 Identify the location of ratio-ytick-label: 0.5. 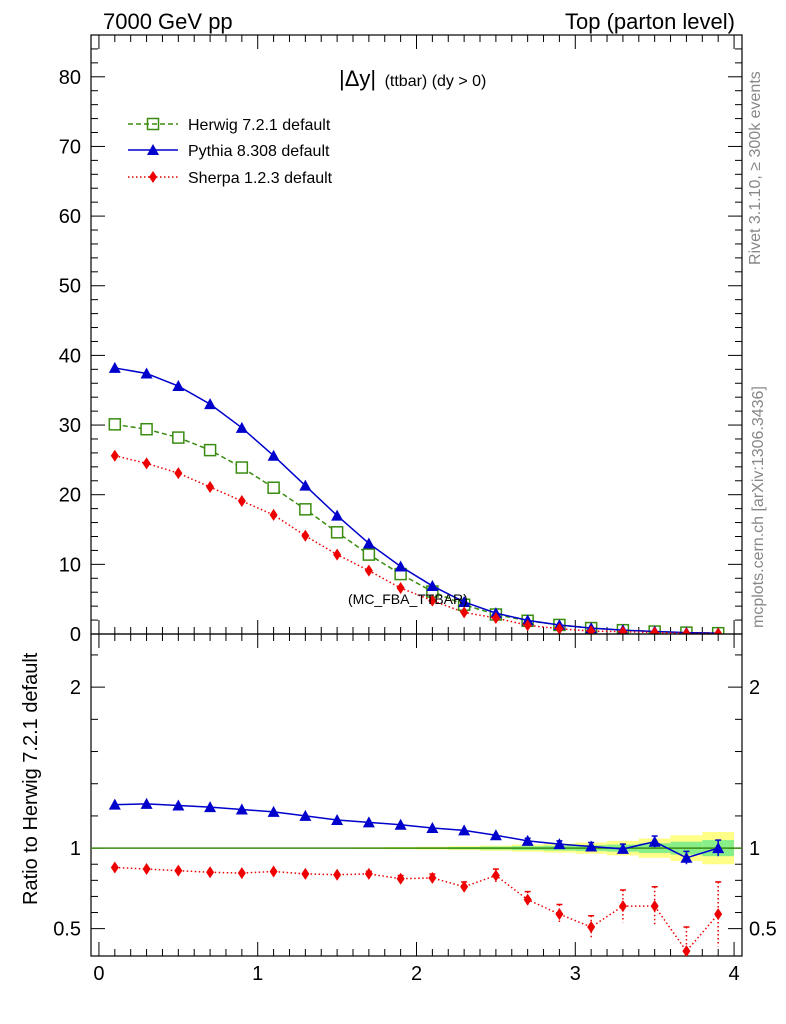
(67, 930).